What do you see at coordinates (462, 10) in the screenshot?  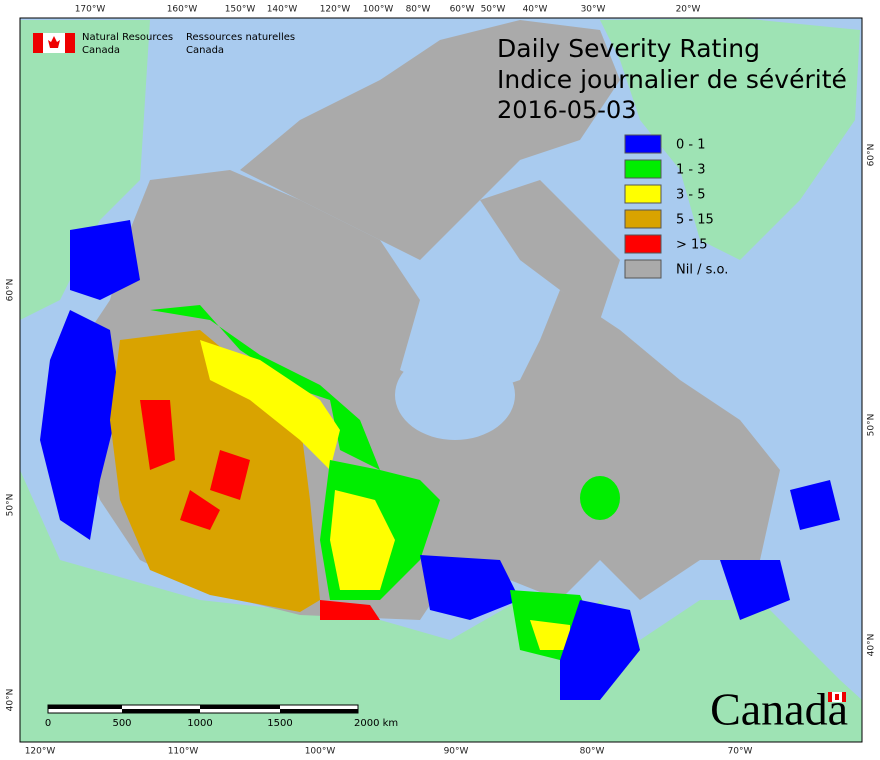 I see `graticule-label: 60°W` at bounding box center [462, 10].